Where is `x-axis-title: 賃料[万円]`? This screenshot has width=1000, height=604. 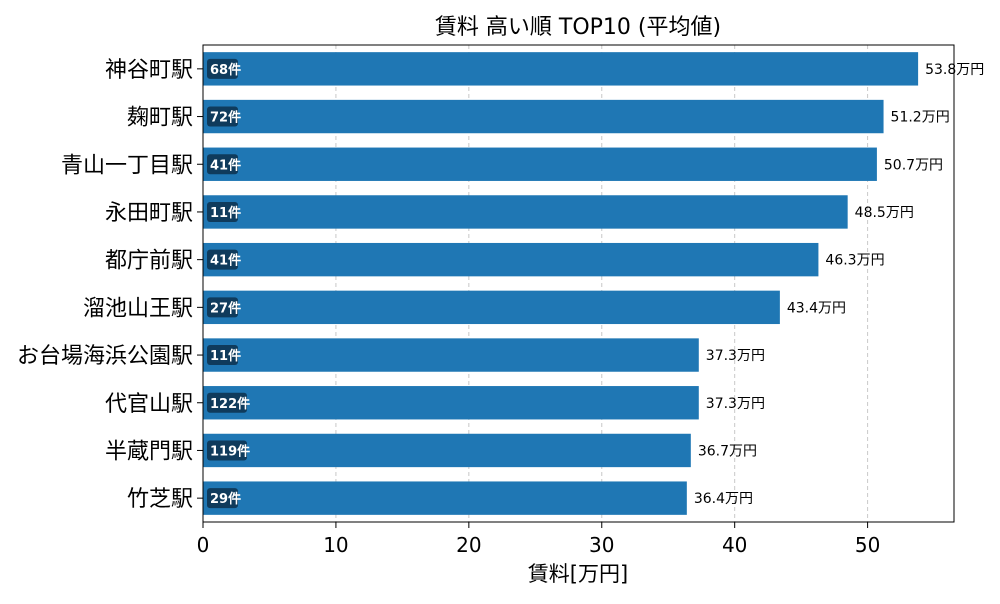
x-axis-title: 賃料[万円] is located at coordinates (578, 574).